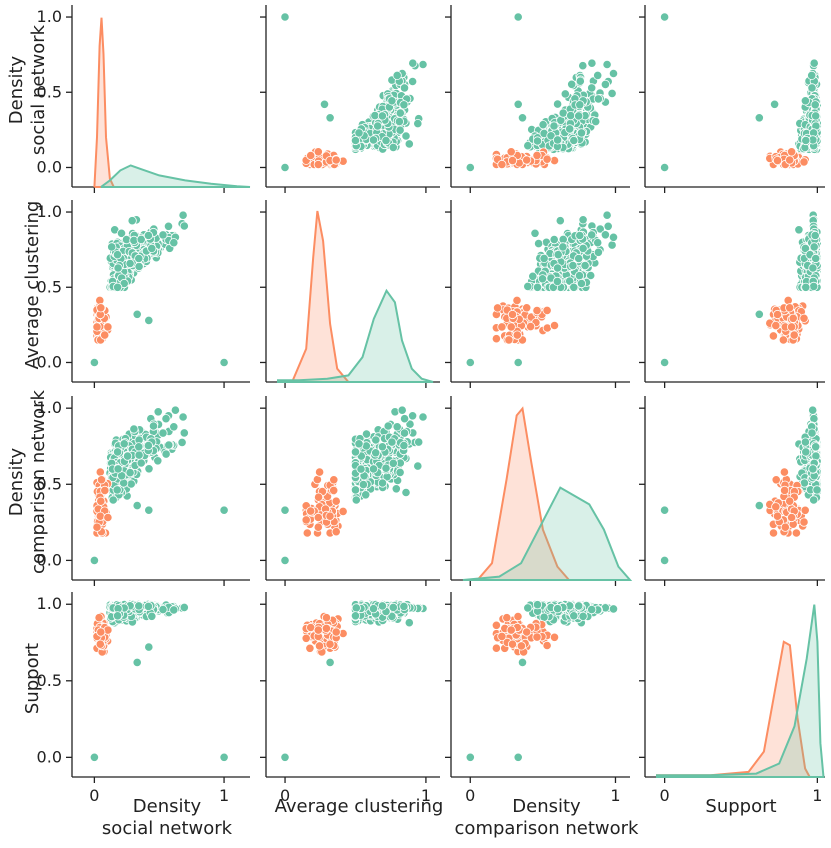 The width and height of the screenshot is (831, 848). I want to click on panel-r2-c2, so click(539, 491).